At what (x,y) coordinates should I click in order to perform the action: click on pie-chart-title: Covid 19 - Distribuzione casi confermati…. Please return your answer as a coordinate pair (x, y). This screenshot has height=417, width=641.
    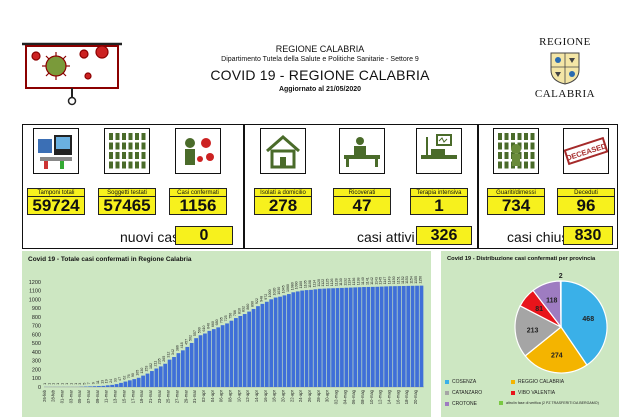
    Looking at the image, I should click on (521, 259).